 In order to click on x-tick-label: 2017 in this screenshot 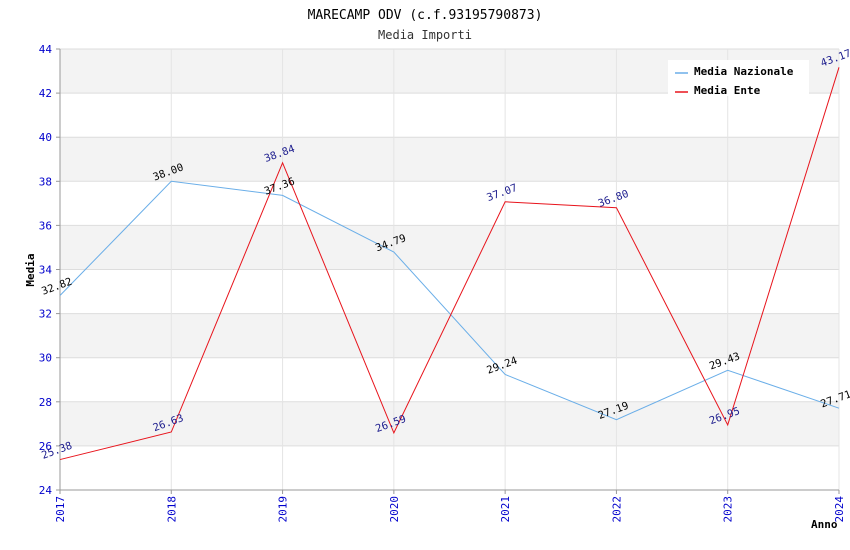, I will do `click(60, 509)`.